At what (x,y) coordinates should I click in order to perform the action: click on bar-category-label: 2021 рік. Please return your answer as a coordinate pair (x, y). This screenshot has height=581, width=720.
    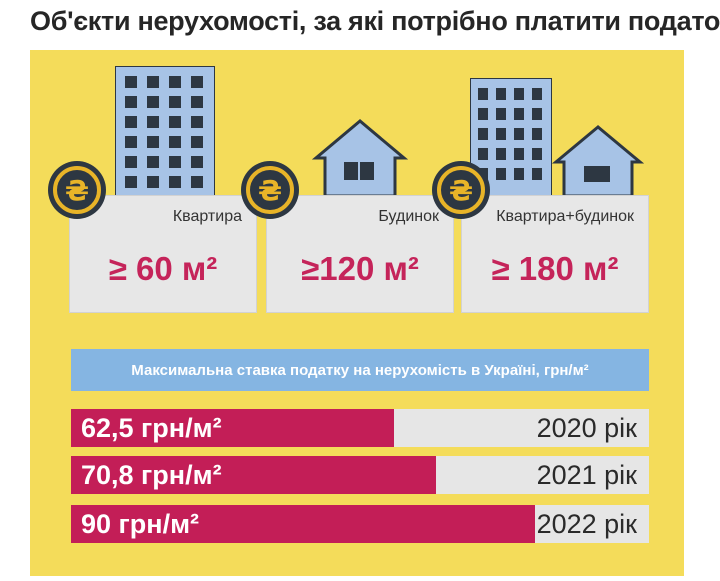
    Looking at the image, I should click on (586, 475).